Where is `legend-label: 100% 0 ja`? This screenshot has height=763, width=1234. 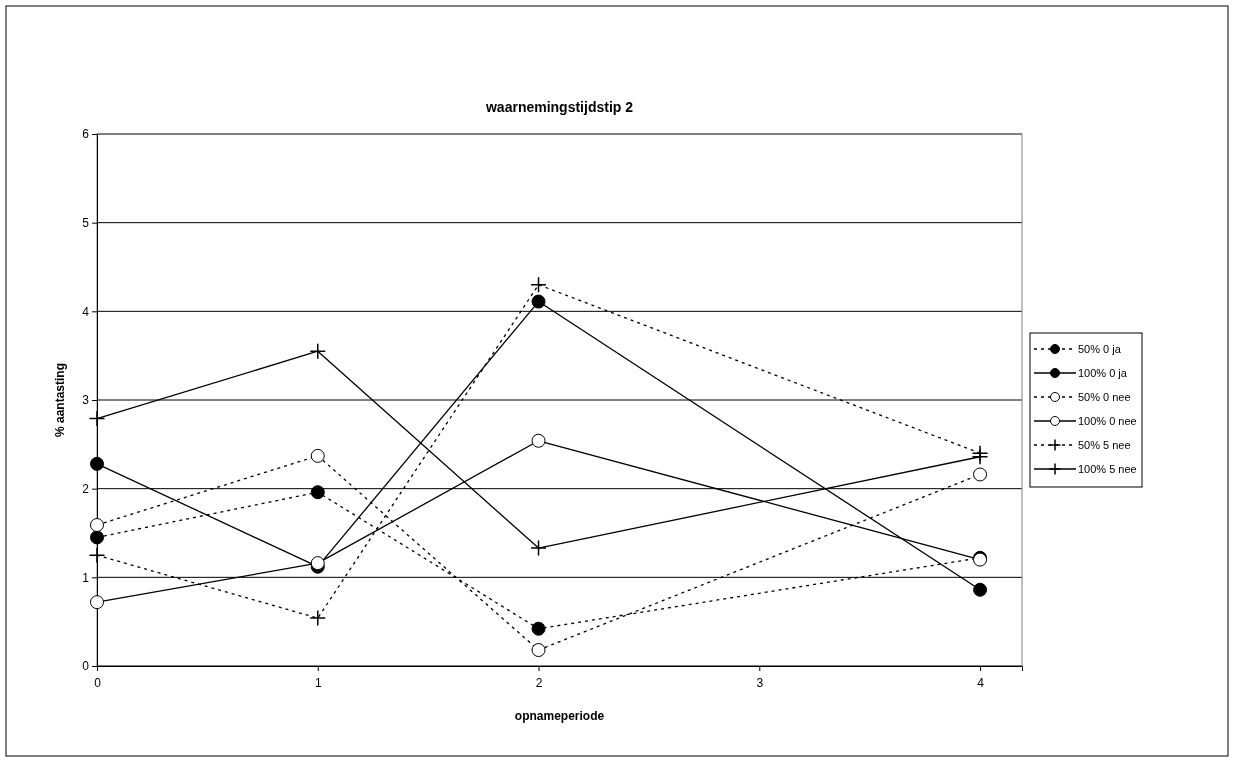 legend-label: 100% 0 ja is located at coordinates (1103, 373).